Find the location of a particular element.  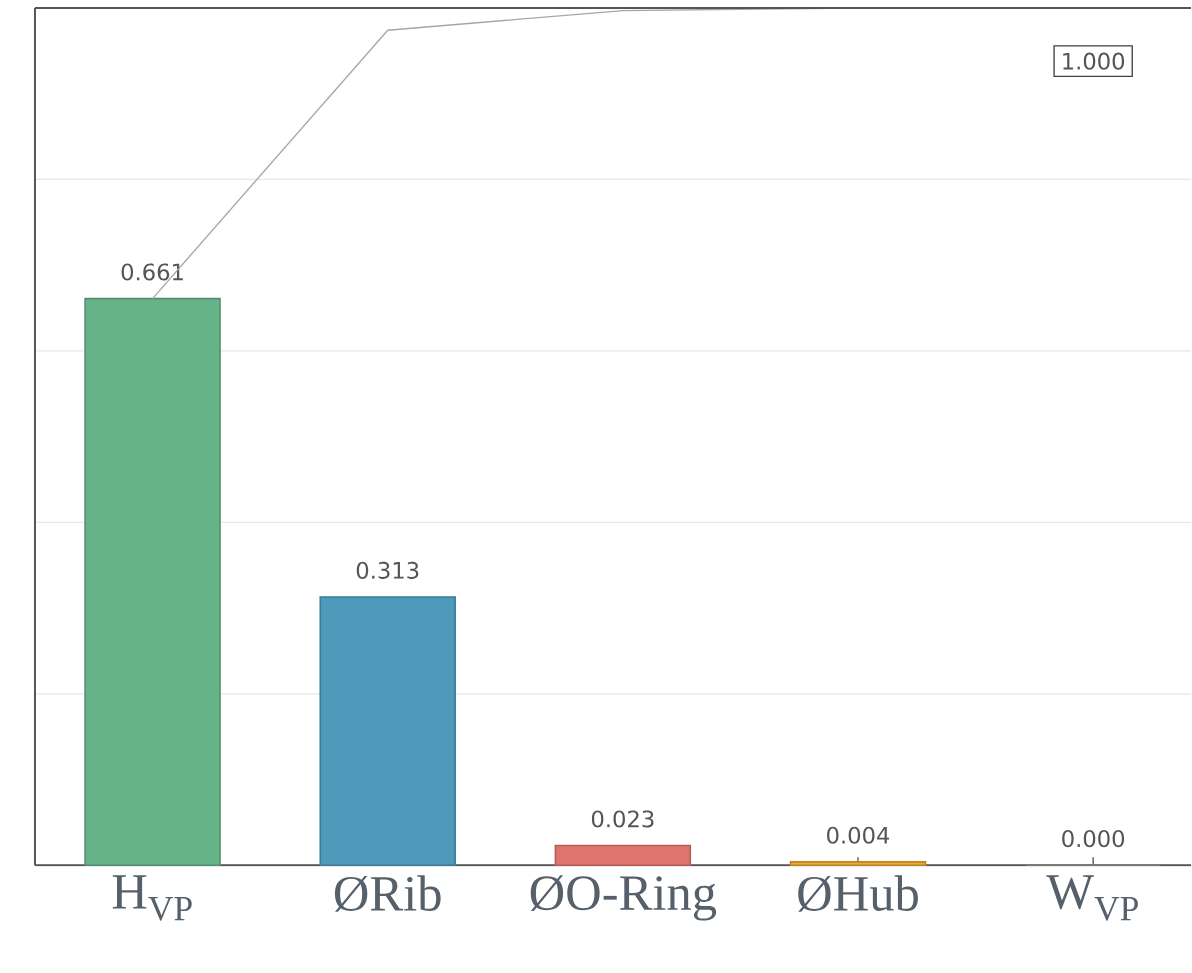

data-label: 1.000 is located at coordinates (1094, 61).